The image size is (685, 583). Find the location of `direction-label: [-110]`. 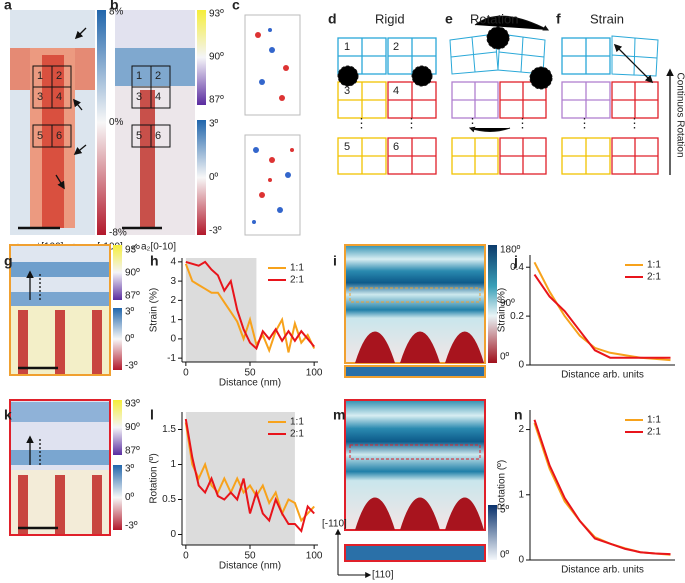

direction-label: [-110] is located at coordinates (334, 524).